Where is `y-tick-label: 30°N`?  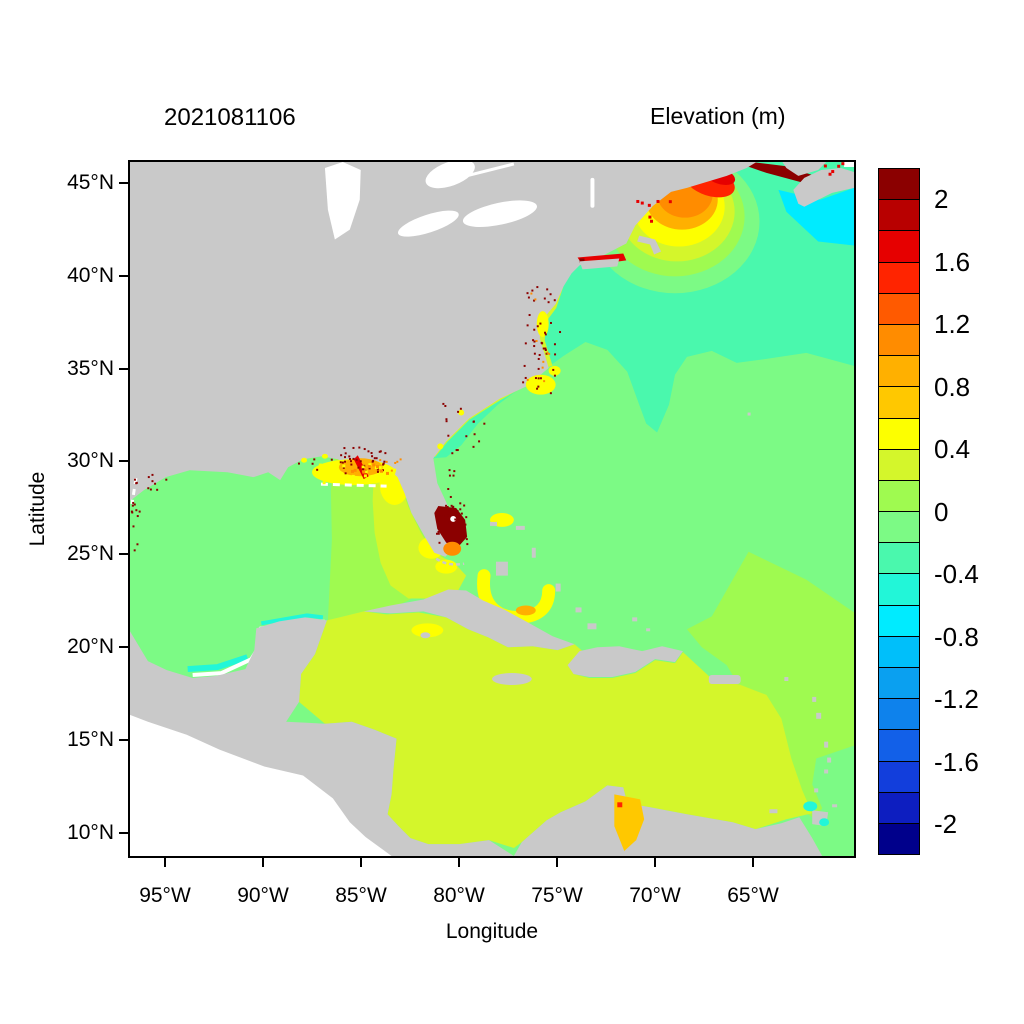
y-tick-label: 30°N is located at coordinates (90, 460).